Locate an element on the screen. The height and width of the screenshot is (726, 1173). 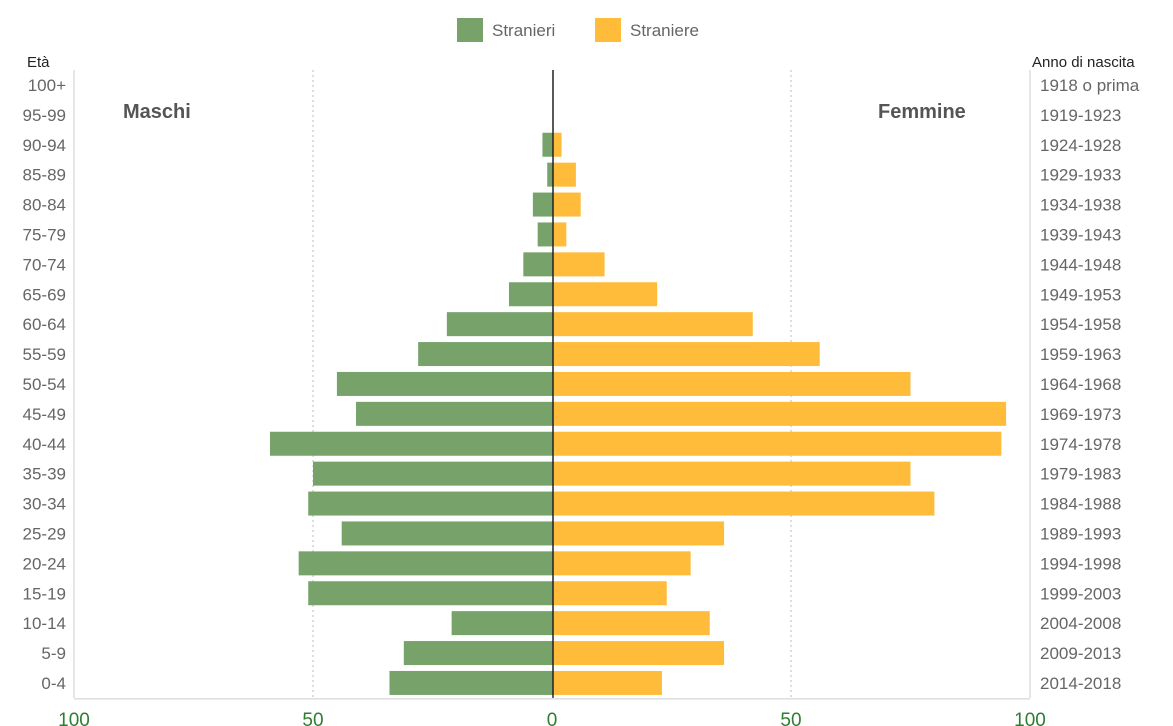
age-tick-label: 40-44 is located at coordinates (44, 444).